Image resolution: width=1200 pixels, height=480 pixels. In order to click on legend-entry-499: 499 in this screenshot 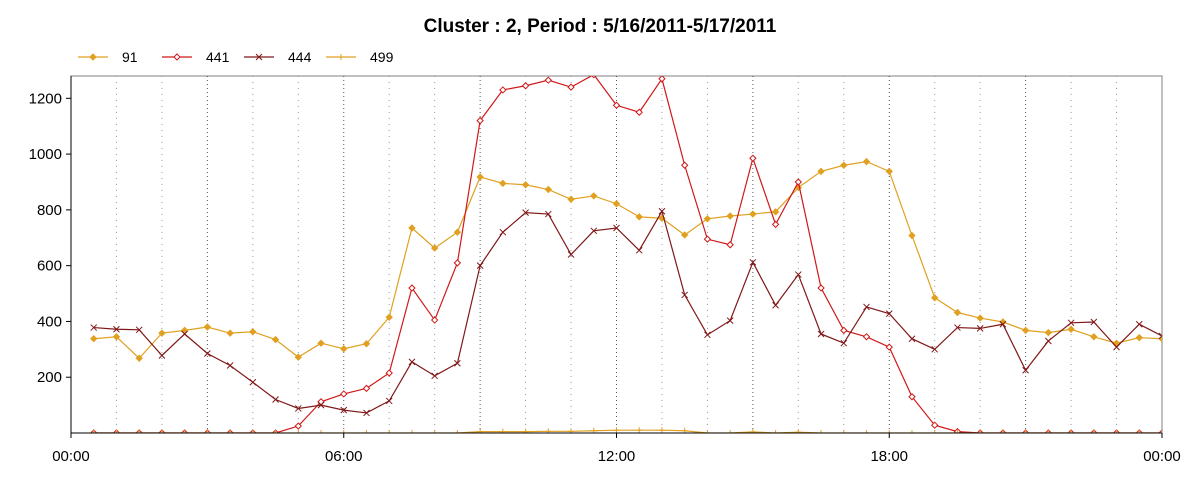, I will do `click(360, 57)`.